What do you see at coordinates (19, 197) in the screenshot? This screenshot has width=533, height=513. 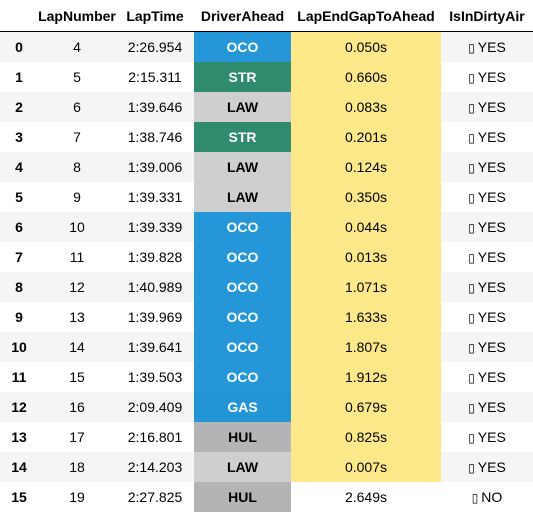 I see `row-index: 5` at bounding box center [19, 197].